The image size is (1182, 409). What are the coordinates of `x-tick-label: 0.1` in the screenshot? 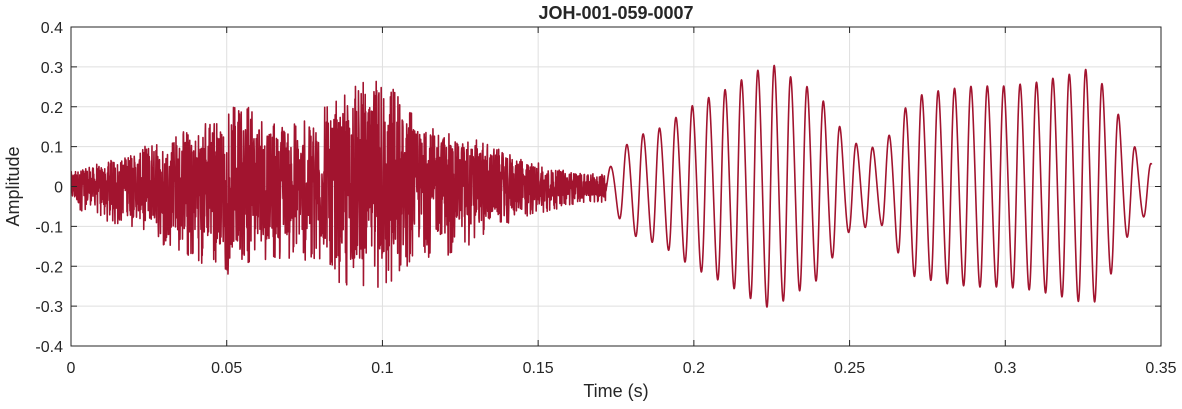 It's located at (382, 368).